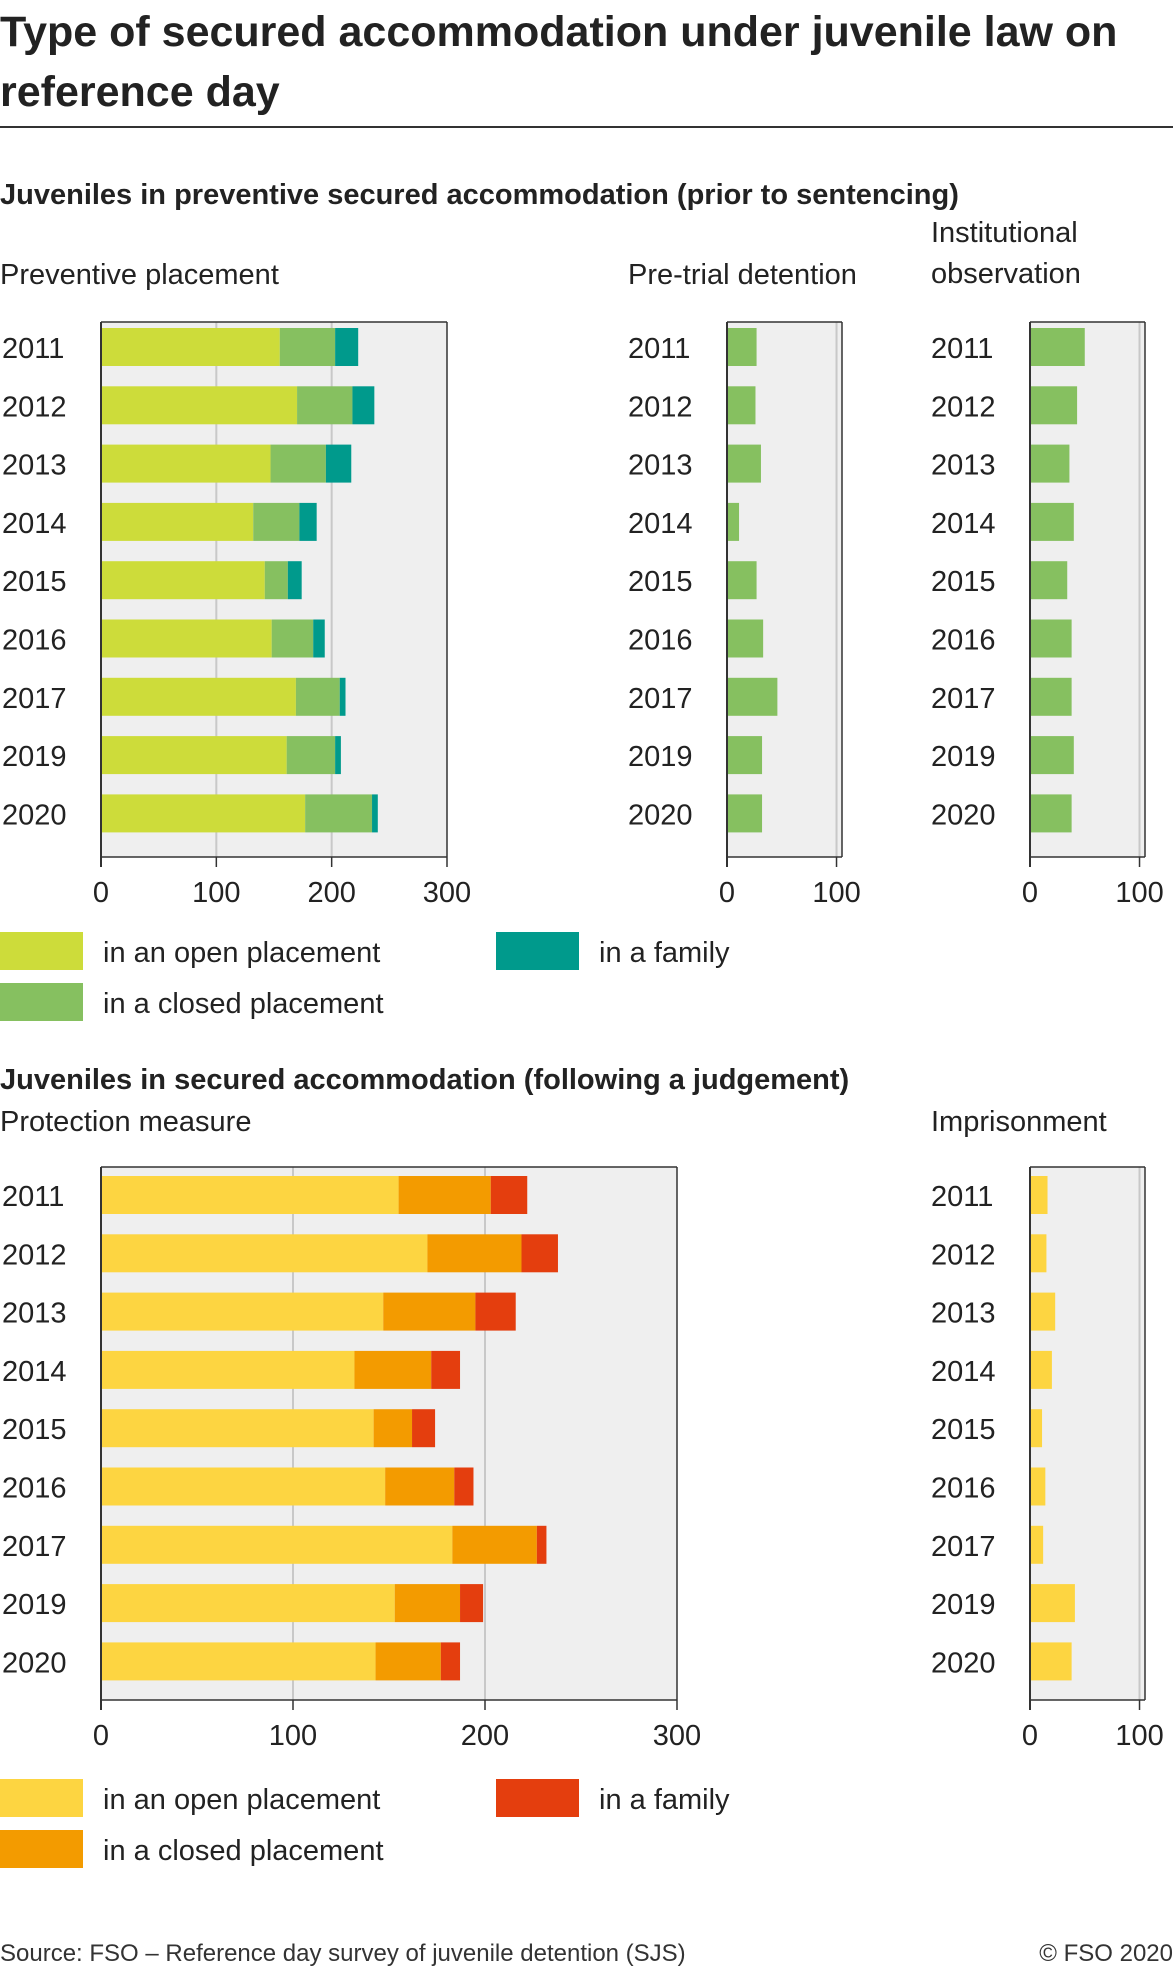  What do you see at coordinates (1019, 1122) in the screenshot?
I see `panel-title: Imprisonment` at bounding box center [1019, 1122].